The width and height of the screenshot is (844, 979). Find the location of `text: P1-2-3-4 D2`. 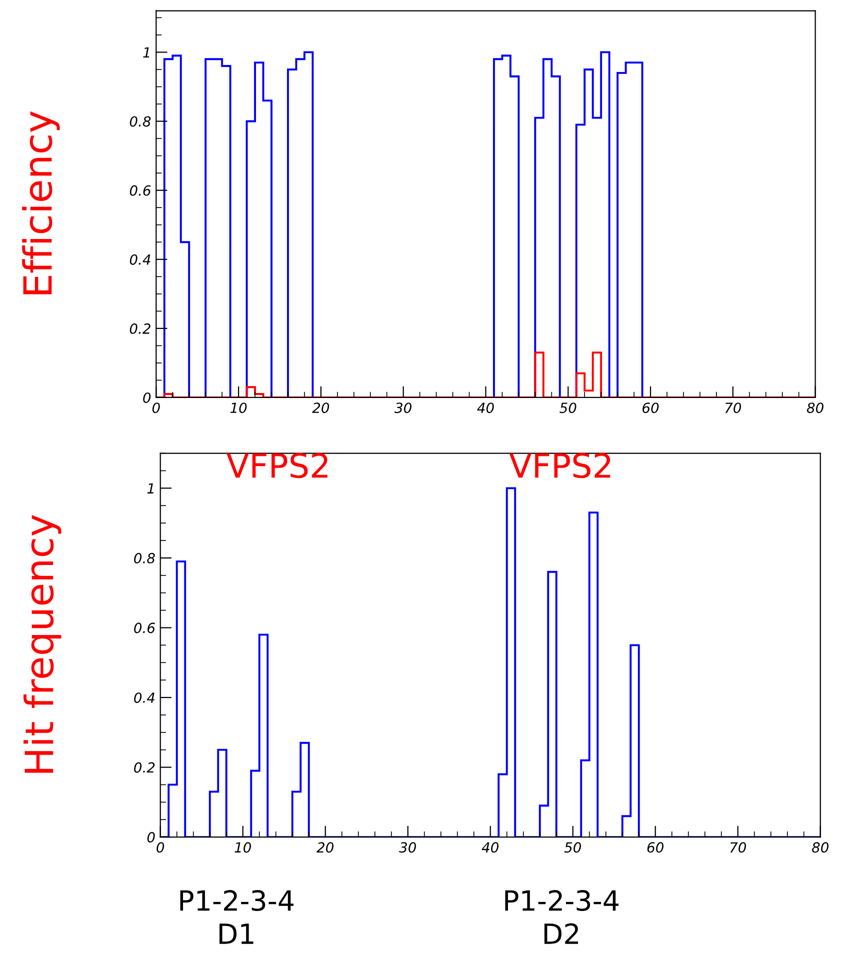

text: P1-2-3-4 D2 is located at coordinates (561, 917).